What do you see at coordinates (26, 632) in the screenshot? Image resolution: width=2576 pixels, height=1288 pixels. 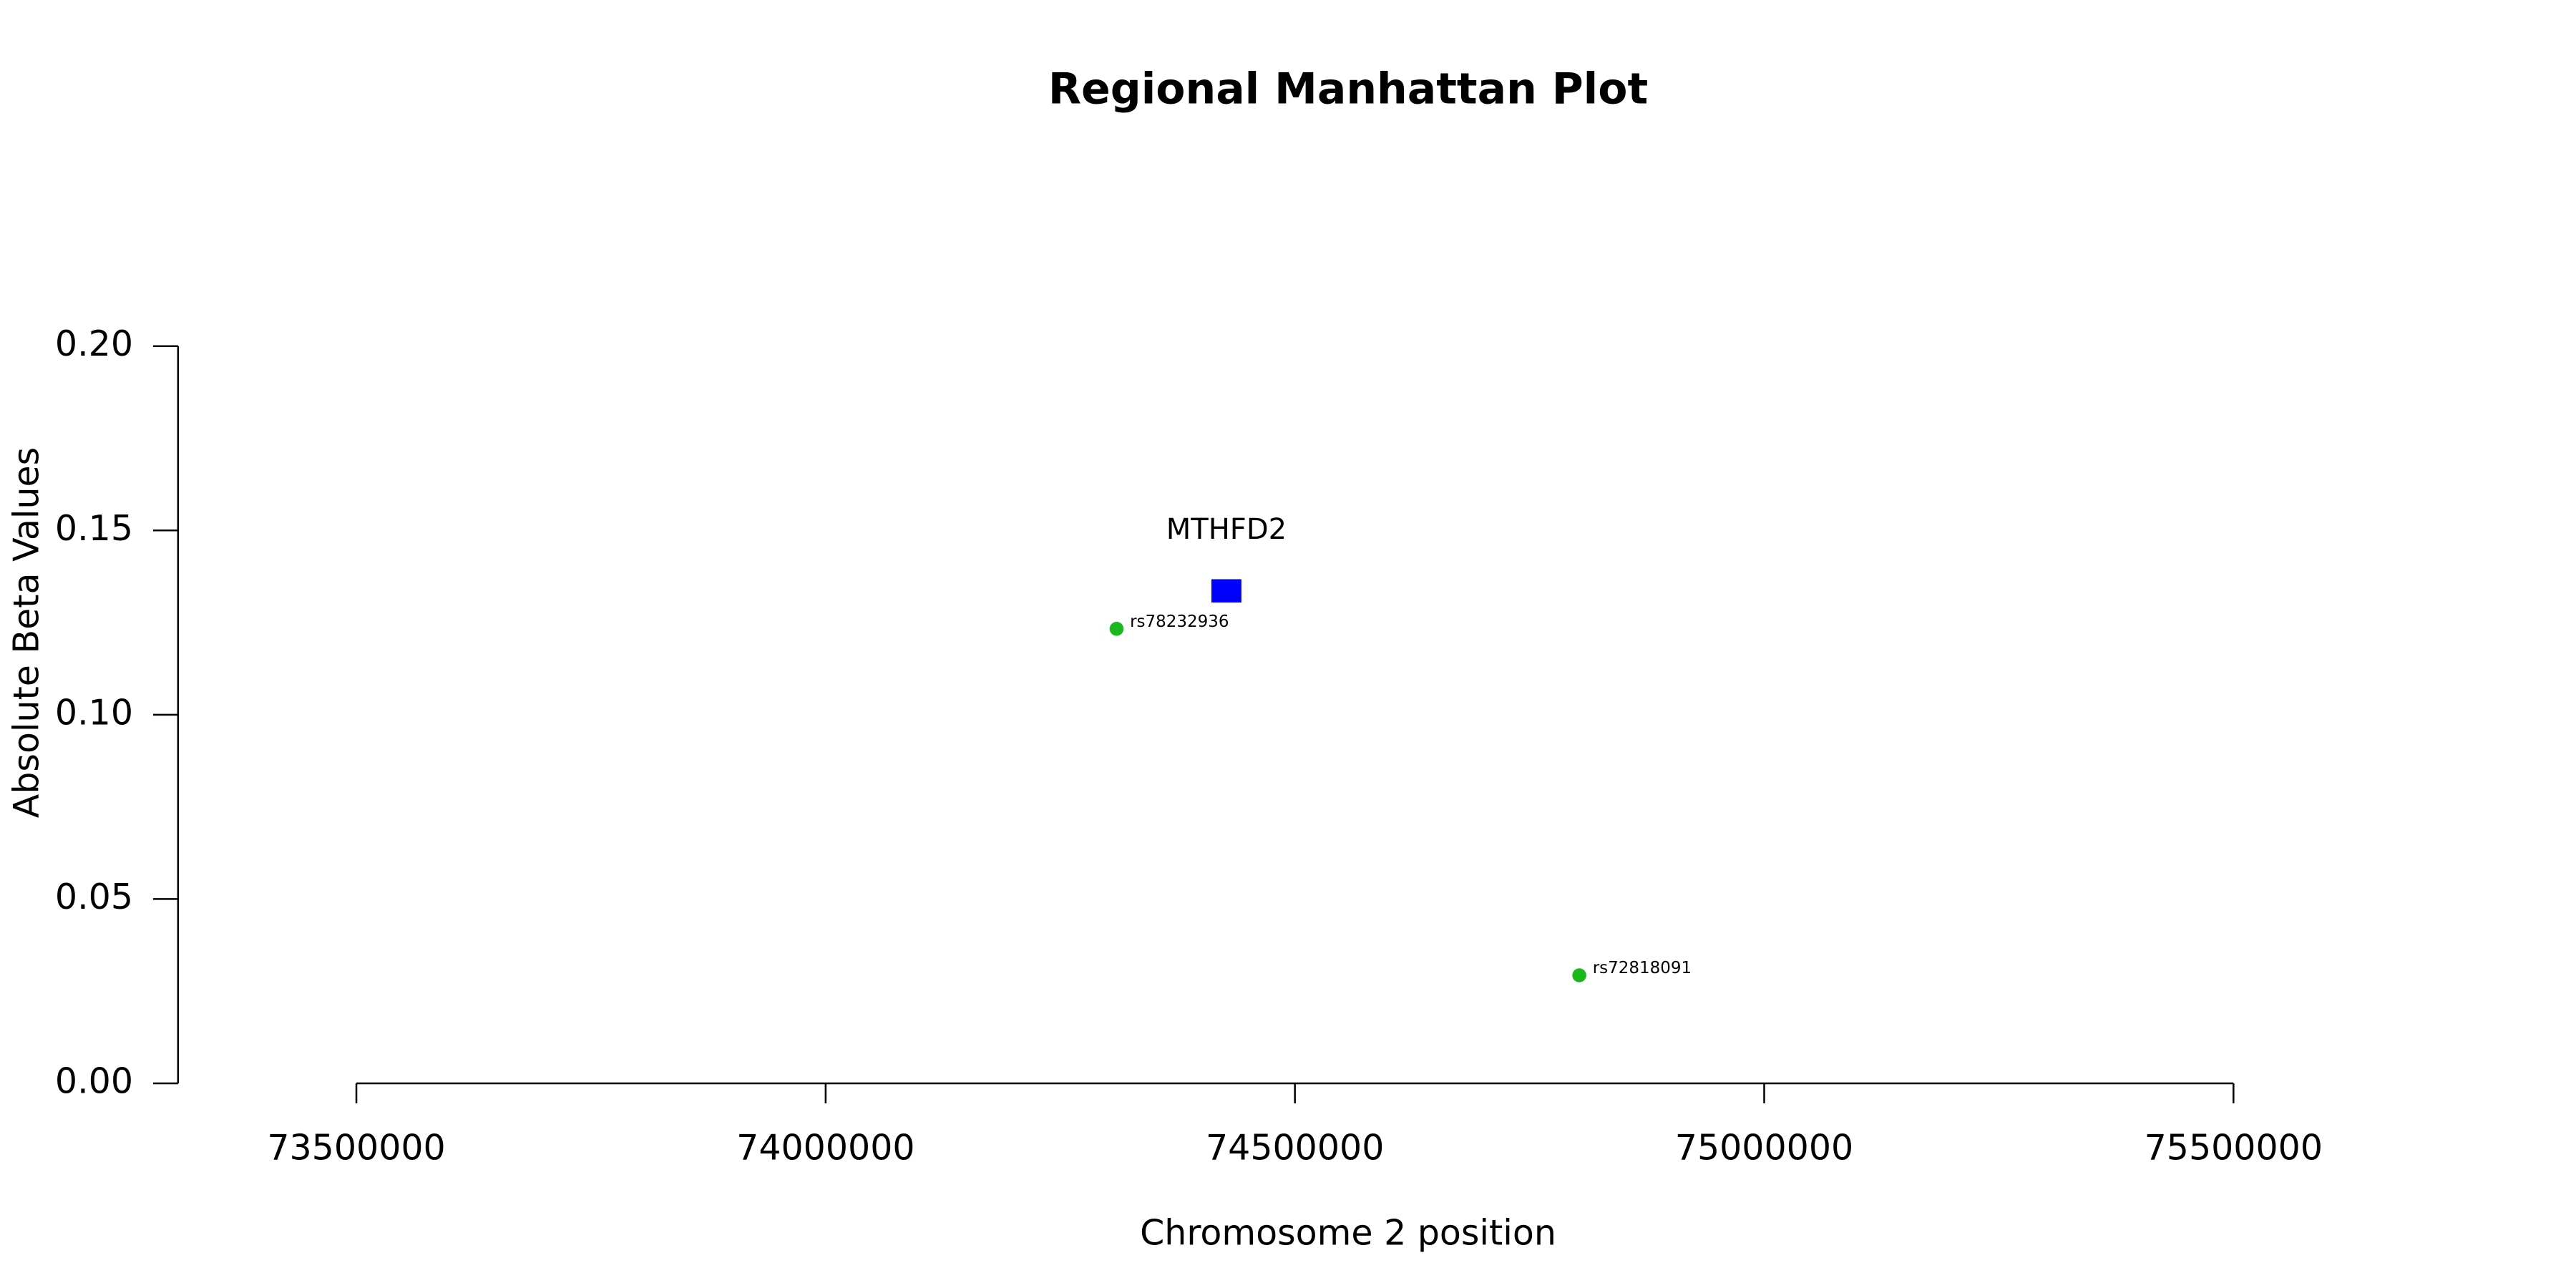 I see `y-axis-title: Absolute Beta Values` at bounding box center [26, 632].